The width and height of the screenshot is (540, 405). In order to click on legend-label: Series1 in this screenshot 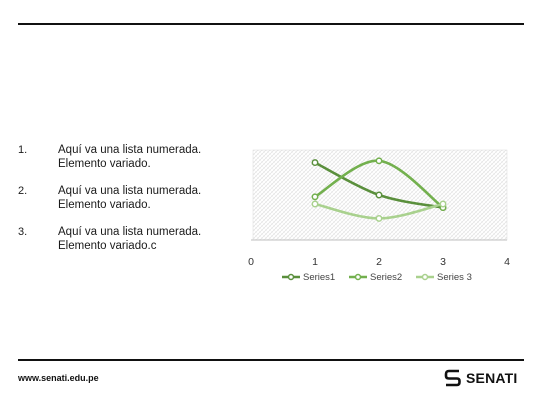, I will do `click(319, 277)`.